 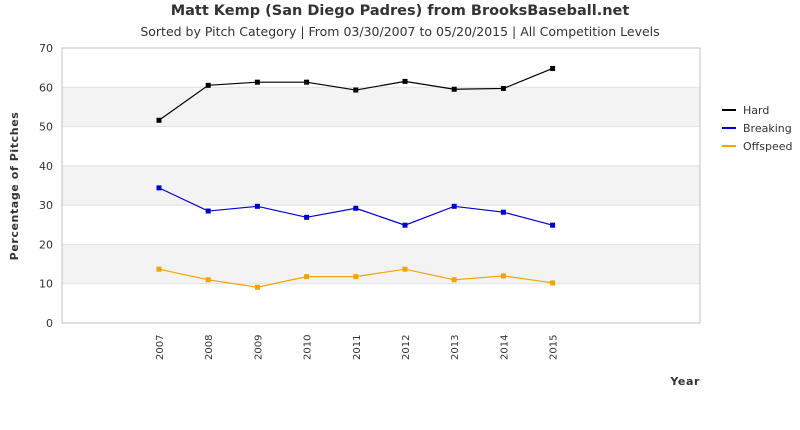 What do you see at coordinates (455, 347) in the screenshot?
I see `x-tick-label: 2013` at bounding box center [455, 347].